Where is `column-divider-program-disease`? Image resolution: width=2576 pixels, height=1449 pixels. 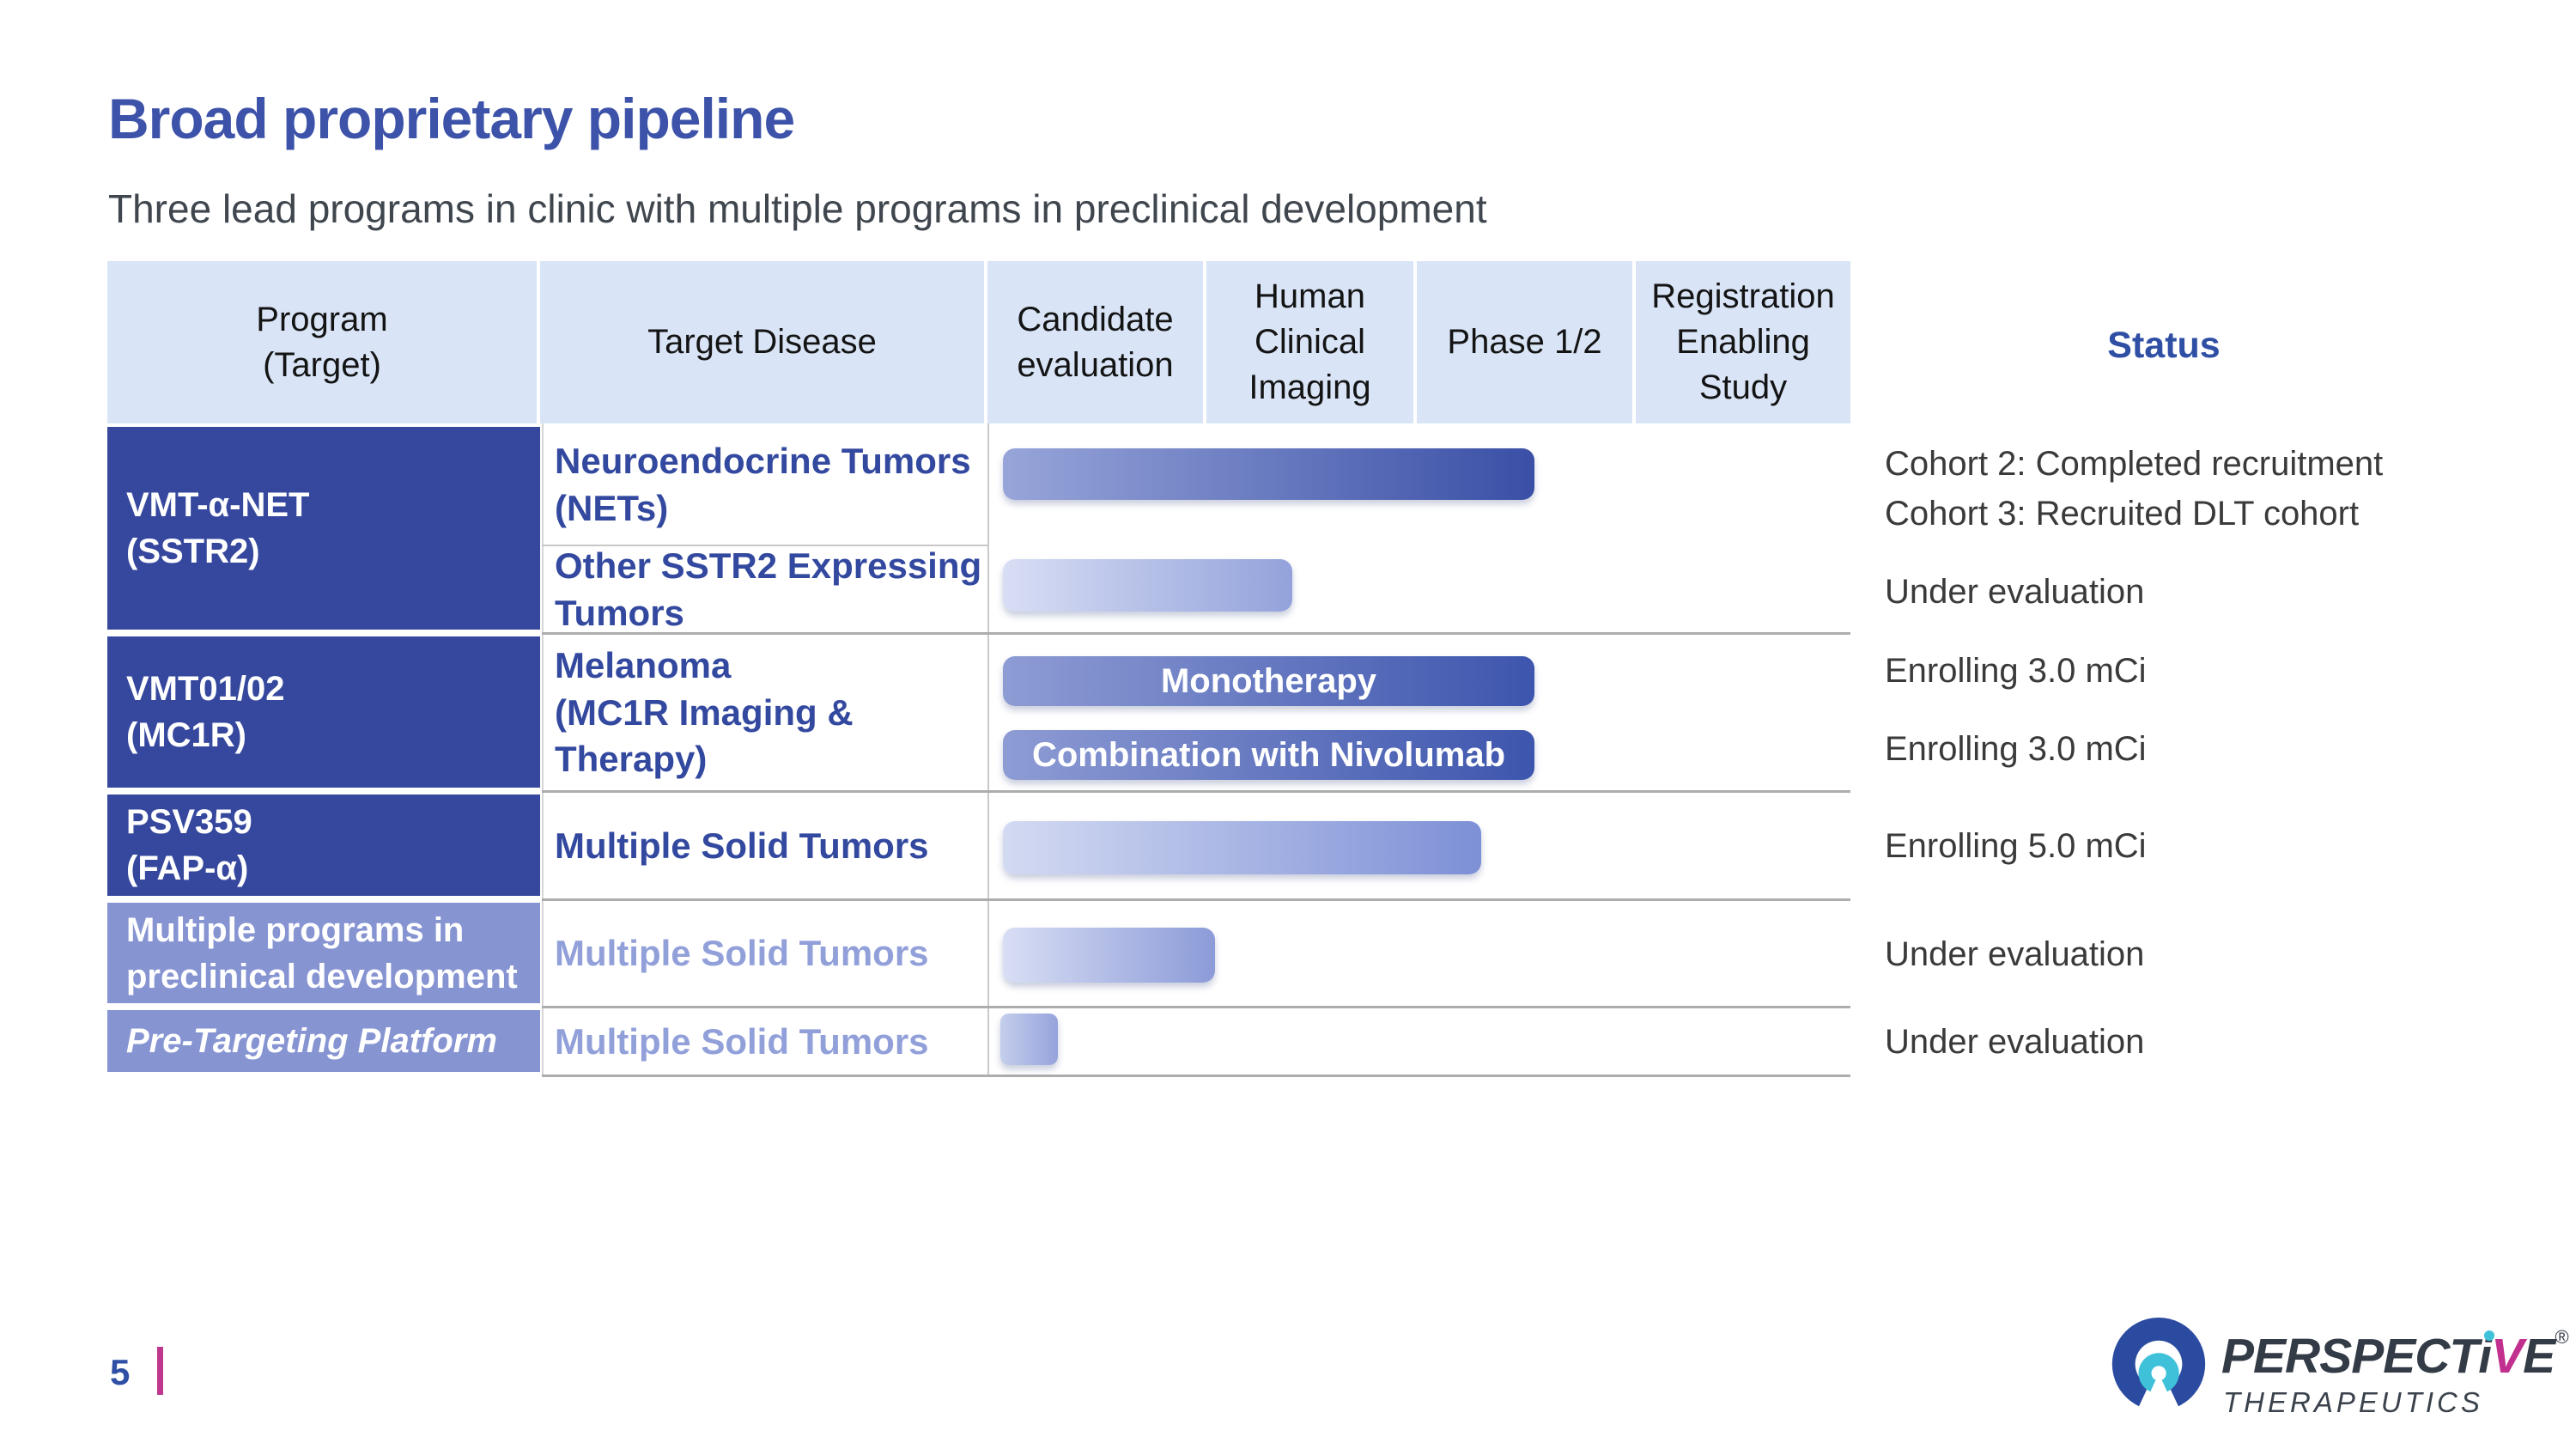
column-divider-program-disease is located at coordinates (543, 749).